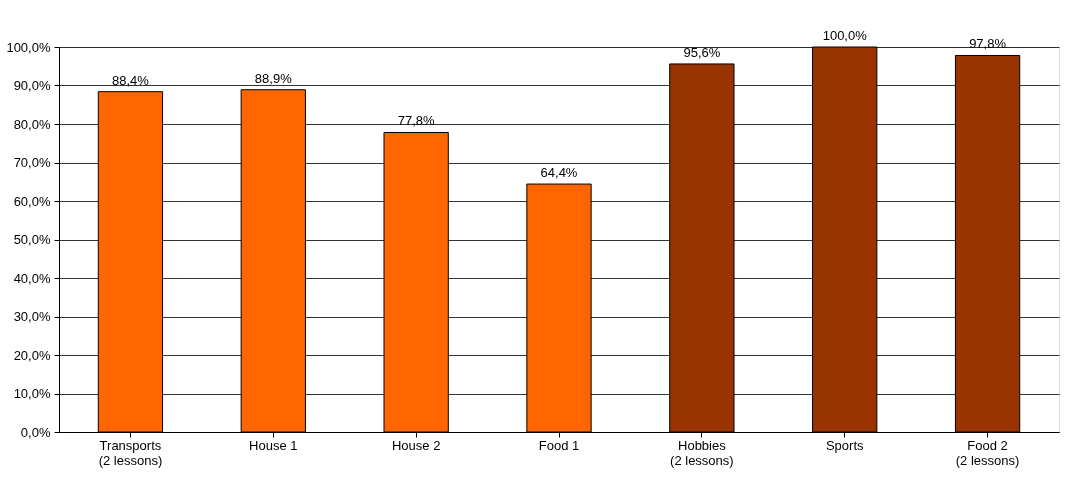 The height and width of the screenshot is (483, 1089). What do you see at coordinates (32, 393) in the screenshot?
I see `y-tick-label: 10,0%` at bounding box center [32, 393].